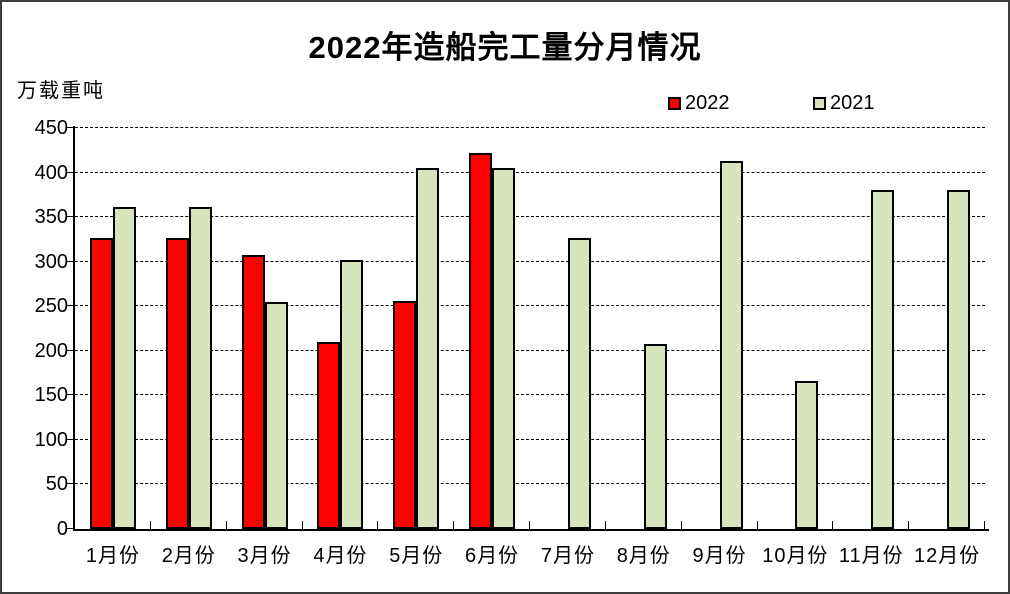  I want to click on x-axis-label-1月份: 1月份, so click(112, 556).